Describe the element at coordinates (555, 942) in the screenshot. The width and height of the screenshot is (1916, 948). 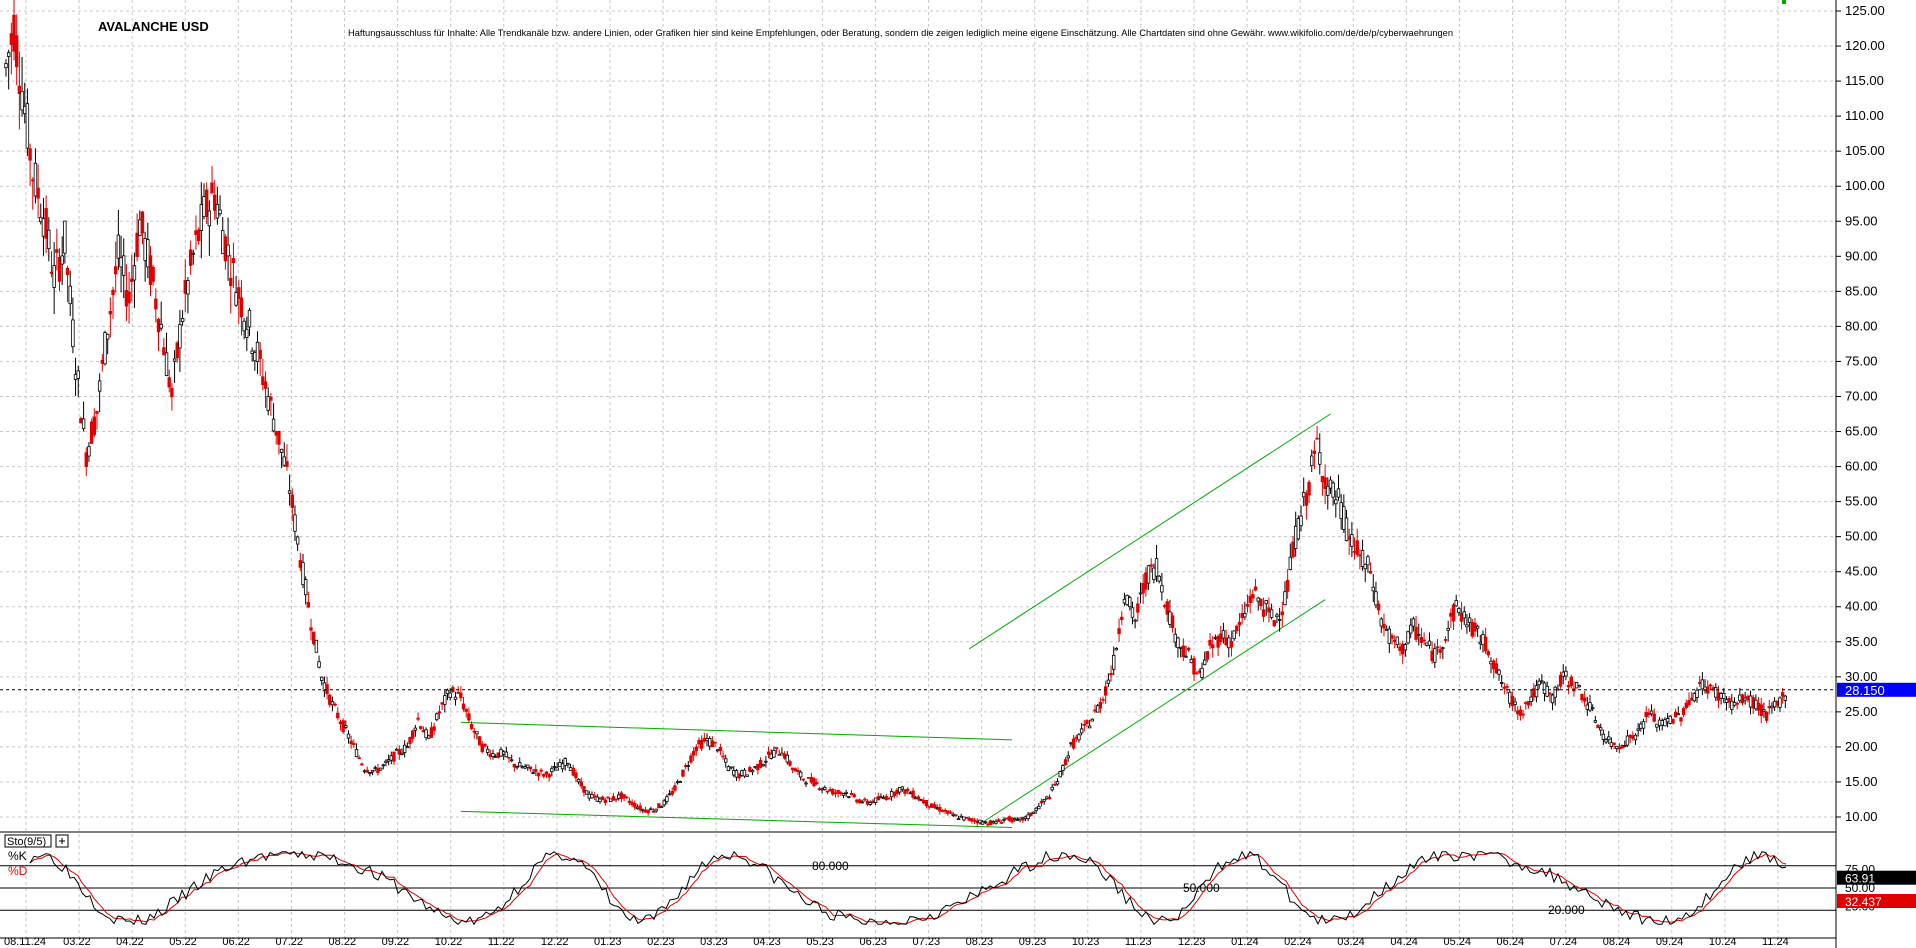
I see `x-tick-label: 12.22` at that location.